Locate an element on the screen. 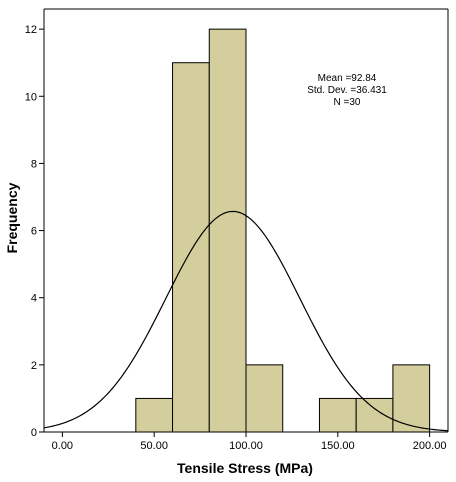  y-tick-label: 8 is located at coordinates (34, 164).